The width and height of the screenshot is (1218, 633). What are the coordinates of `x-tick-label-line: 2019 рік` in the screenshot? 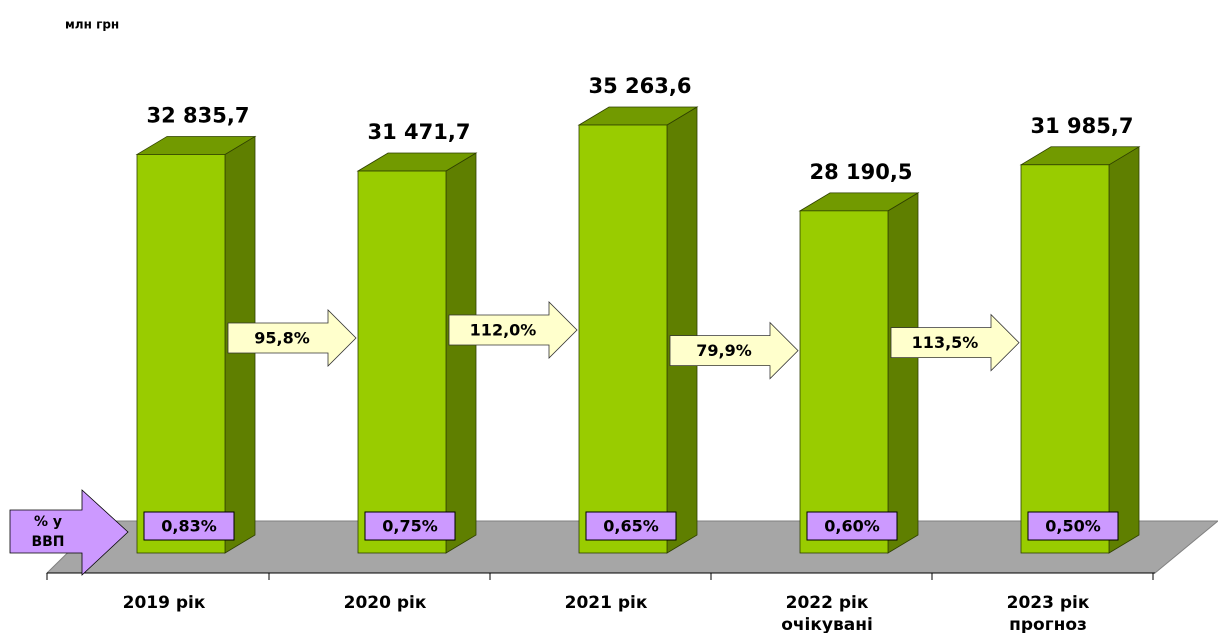 It's located at (164, 603).